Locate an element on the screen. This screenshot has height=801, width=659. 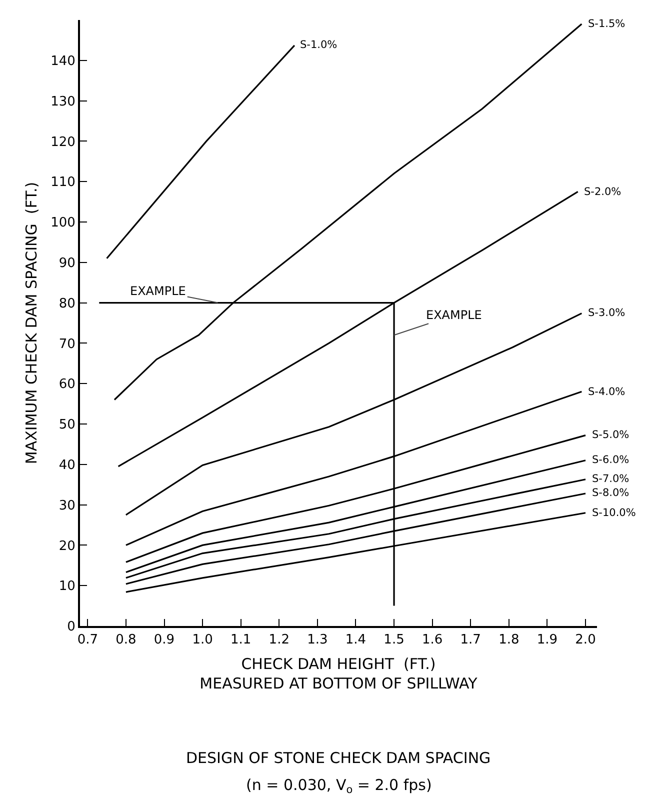
x-tick-label: 1.9 is located at coordinates (547, 640).